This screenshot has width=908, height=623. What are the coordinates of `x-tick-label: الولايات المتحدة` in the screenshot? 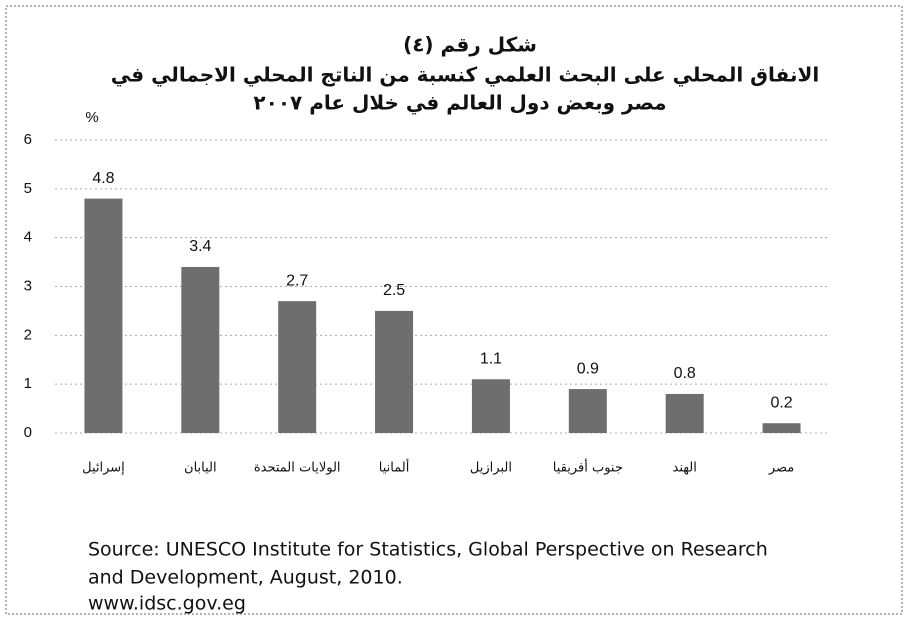 It's located at (297, 468).